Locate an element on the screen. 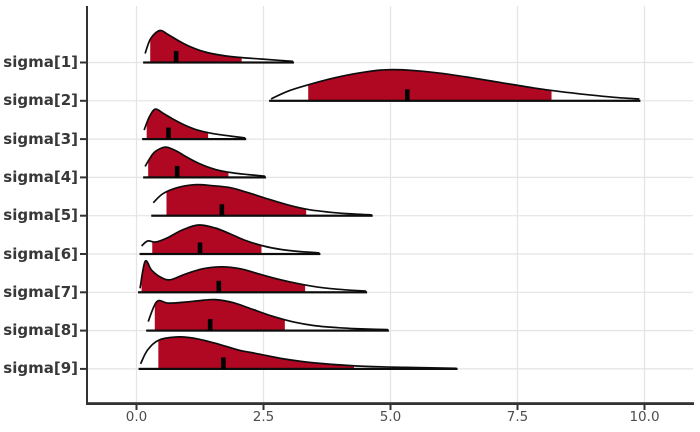 The height and width of the screenshot is (432, 700). y-axis-label: sigma[8] is located at coordinates (40, 330).